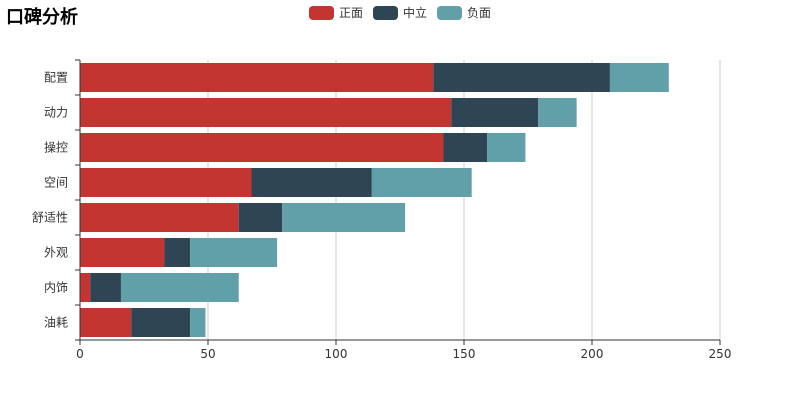  What do you see at coordinates (56, 78) in the screenshot?
I see `y-tick-label: 配置` at bounding box center [56, 78].